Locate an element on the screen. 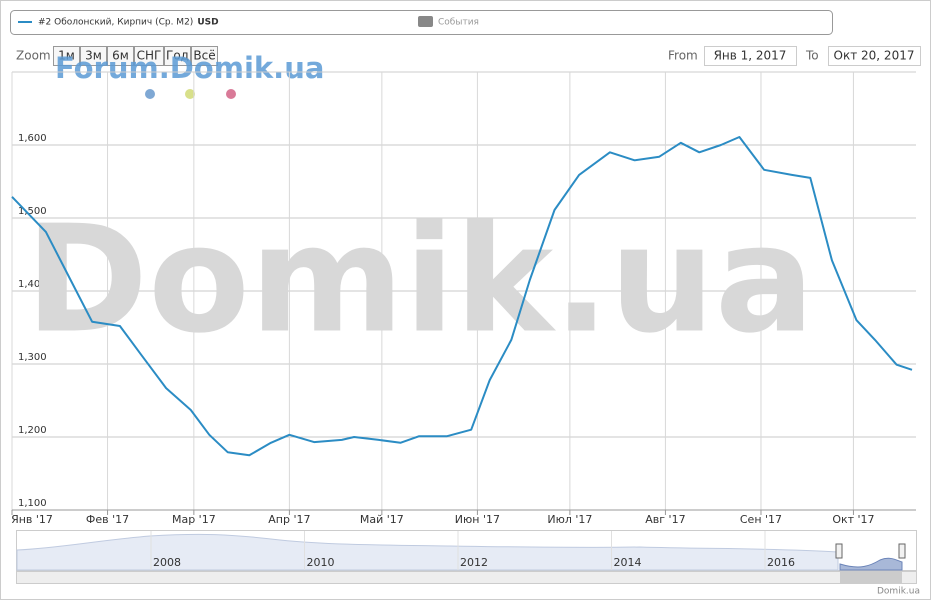 Image resolution: width=931 pixels, height=604 pixels. x-tick-label: Июн '17 is located at coordinates (477, 519).